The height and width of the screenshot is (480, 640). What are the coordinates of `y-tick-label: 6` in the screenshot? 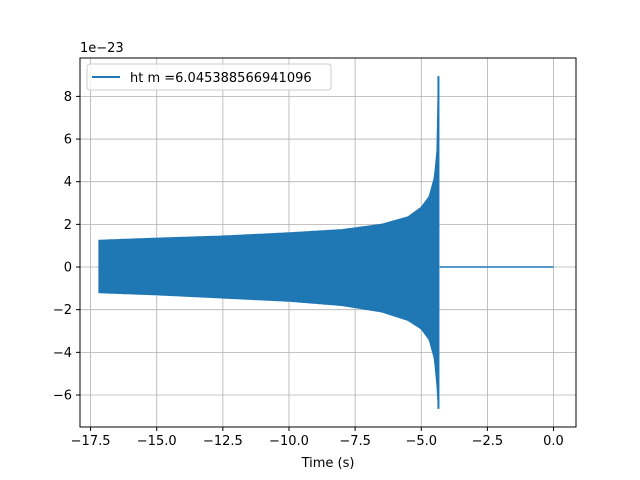 It's located at (68, 140).